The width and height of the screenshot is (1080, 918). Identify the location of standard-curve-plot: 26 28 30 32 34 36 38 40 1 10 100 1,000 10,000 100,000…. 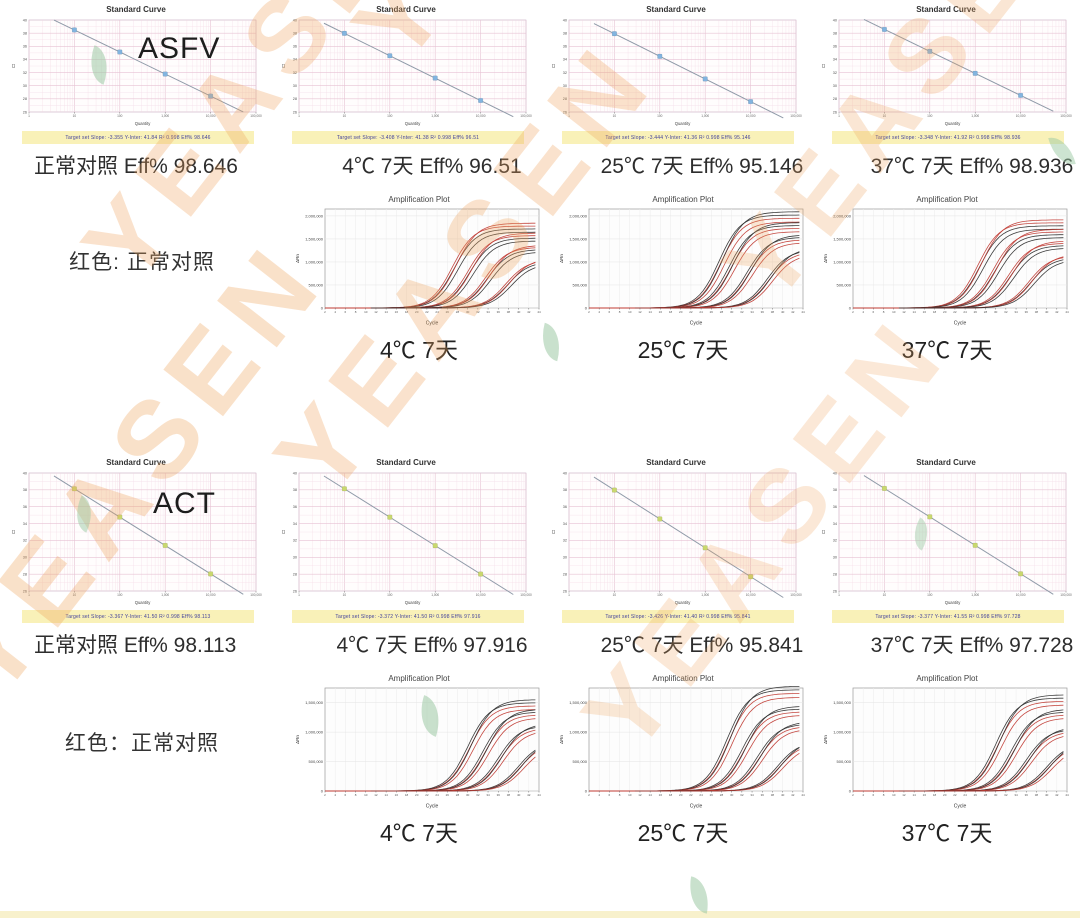
(136, 538).